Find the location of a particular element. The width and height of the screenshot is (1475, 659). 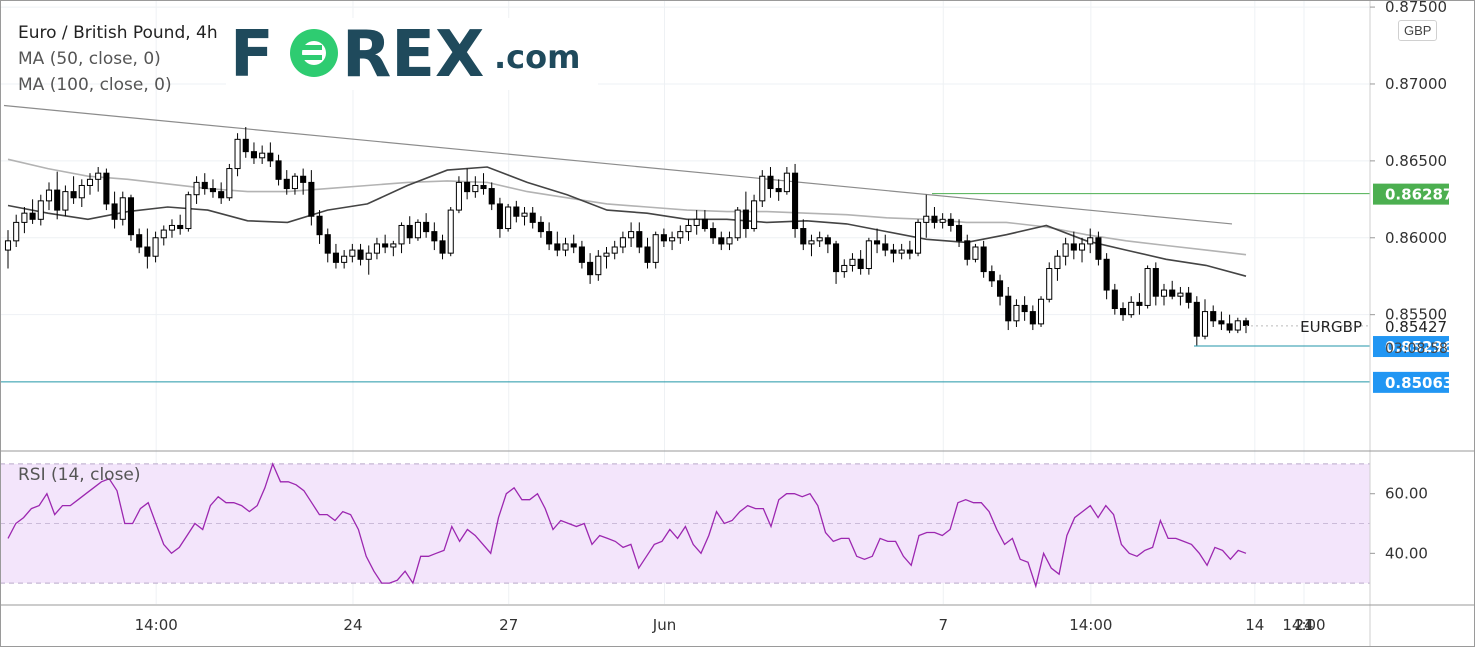

currency-badge: GBP is located at coordinates (1418, 30).